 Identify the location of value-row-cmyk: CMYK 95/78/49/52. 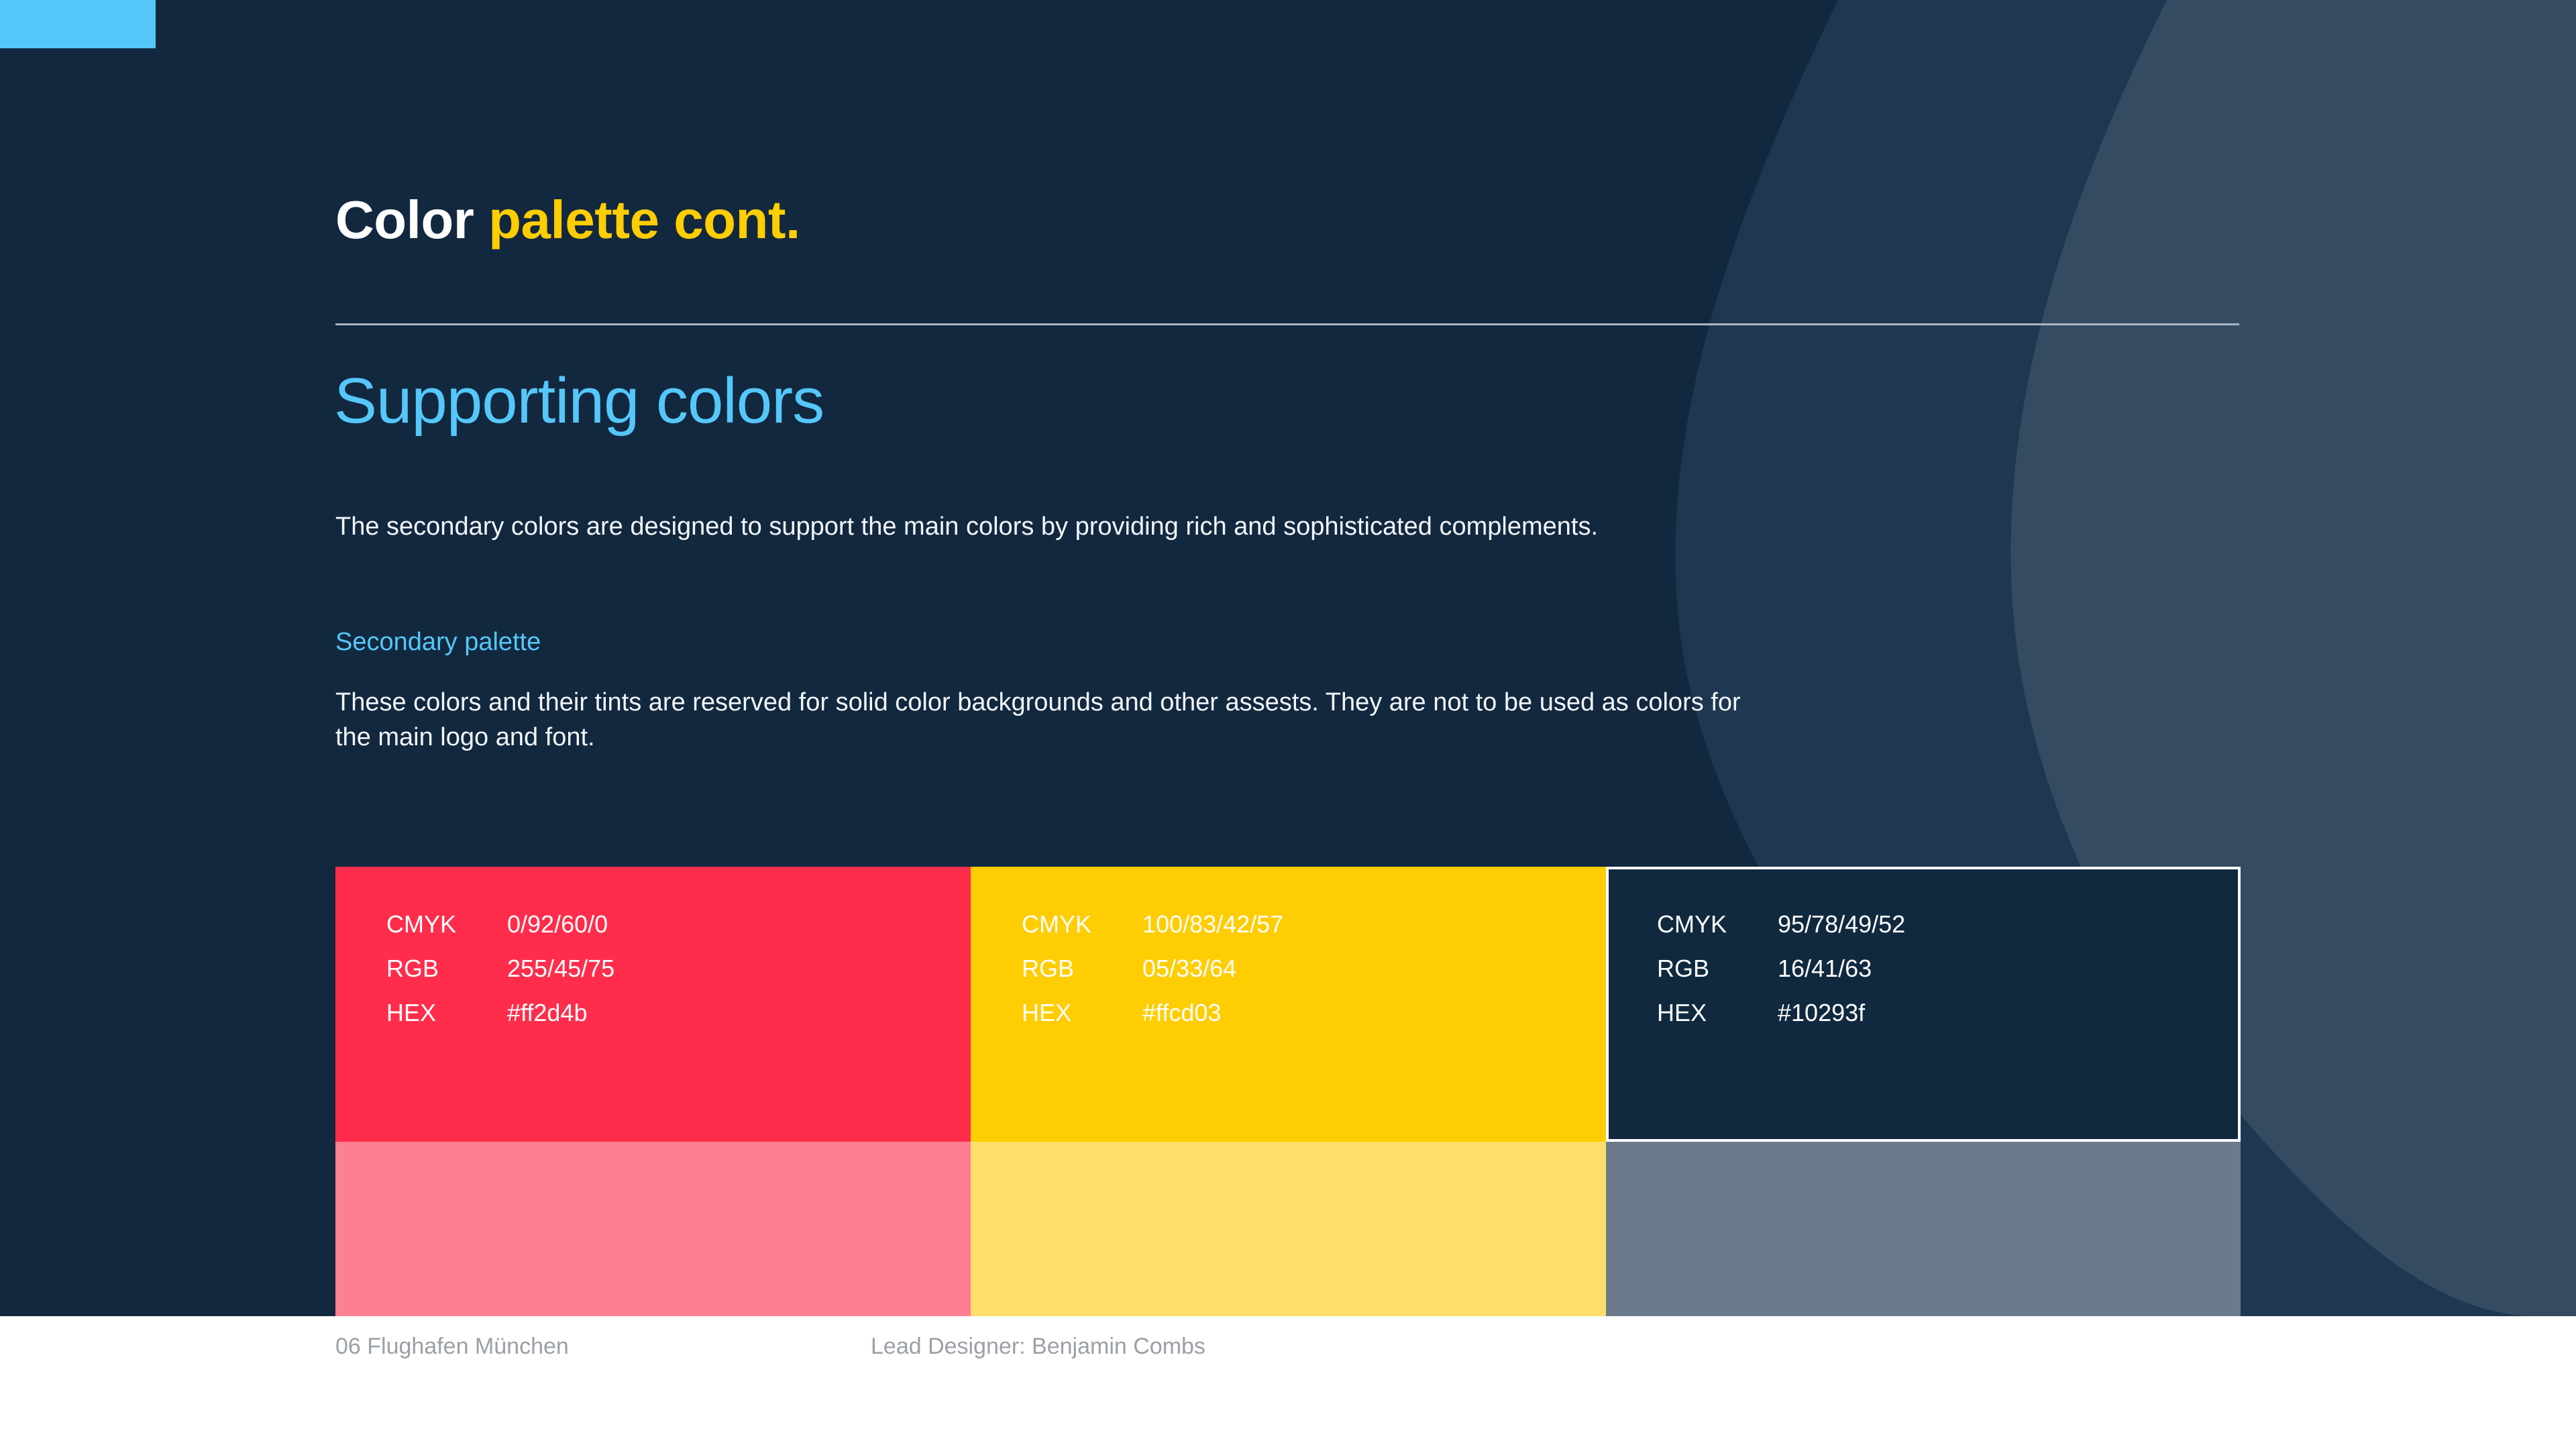
(1781, 924).